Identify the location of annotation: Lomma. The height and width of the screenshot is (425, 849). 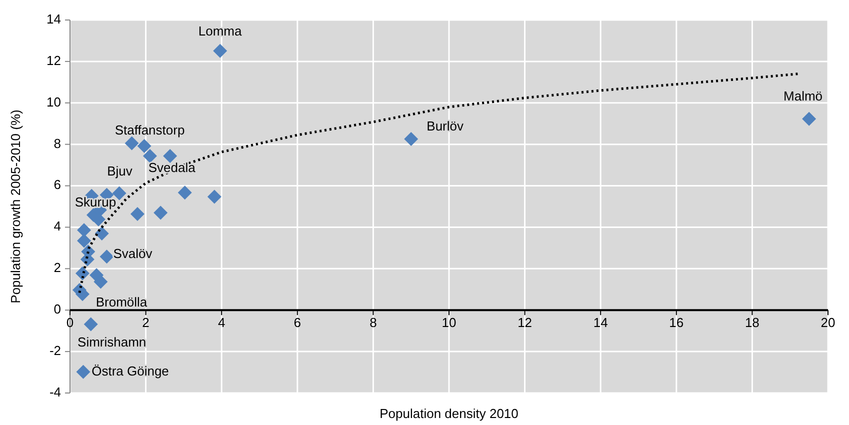
(220, 30).